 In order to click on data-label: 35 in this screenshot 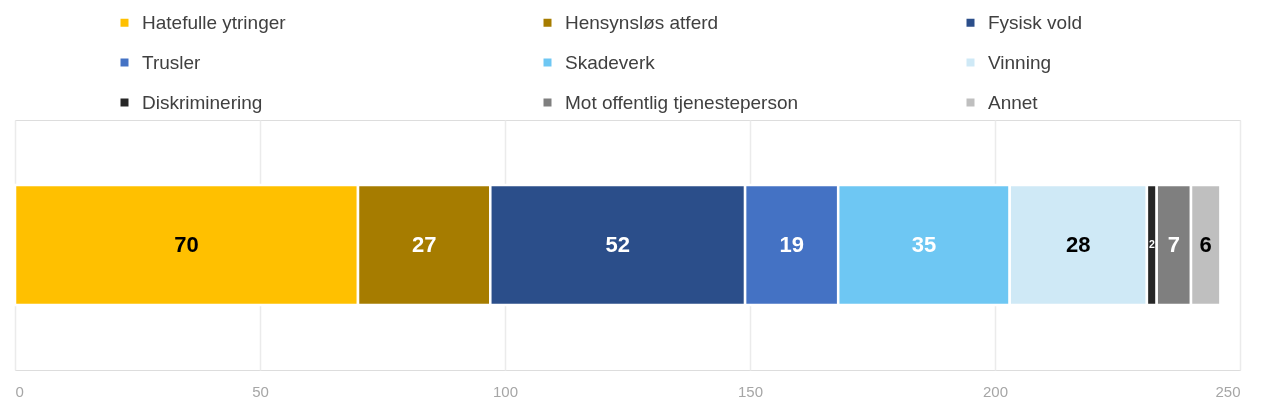, I will do `click(924, 244)`.